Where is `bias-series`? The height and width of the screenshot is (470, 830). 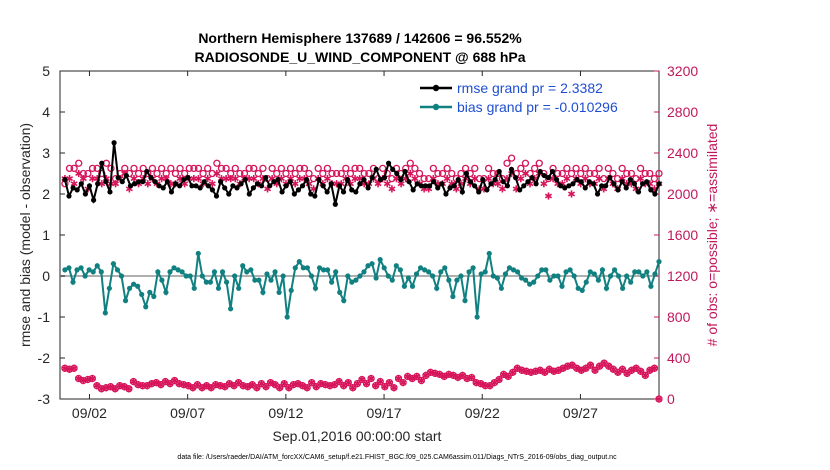 bias-series is located at coordinates (362, 285).